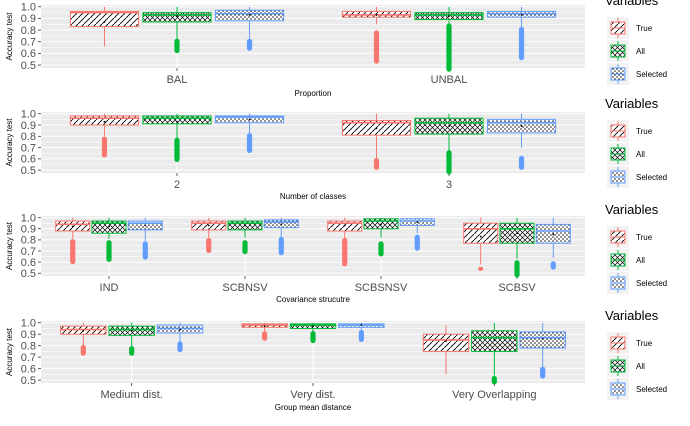 The height and width of the screenshot is (426, 690). What do you see at coordinates (640, 366) in the screenshot?
I see `legend-label-all: All` at bounding box center [640, 366].